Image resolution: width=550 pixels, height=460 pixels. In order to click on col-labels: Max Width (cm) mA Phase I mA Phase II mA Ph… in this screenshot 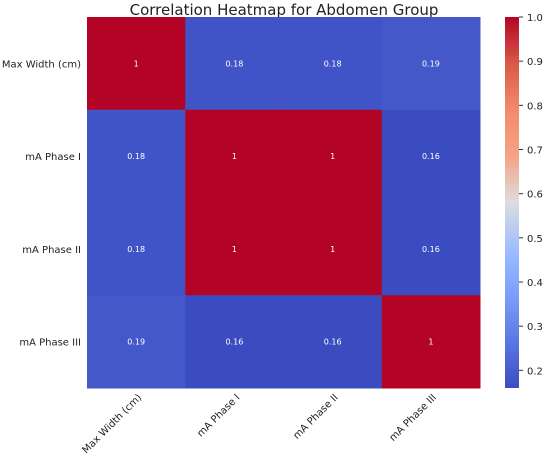, I will do `click(260, 424)`.